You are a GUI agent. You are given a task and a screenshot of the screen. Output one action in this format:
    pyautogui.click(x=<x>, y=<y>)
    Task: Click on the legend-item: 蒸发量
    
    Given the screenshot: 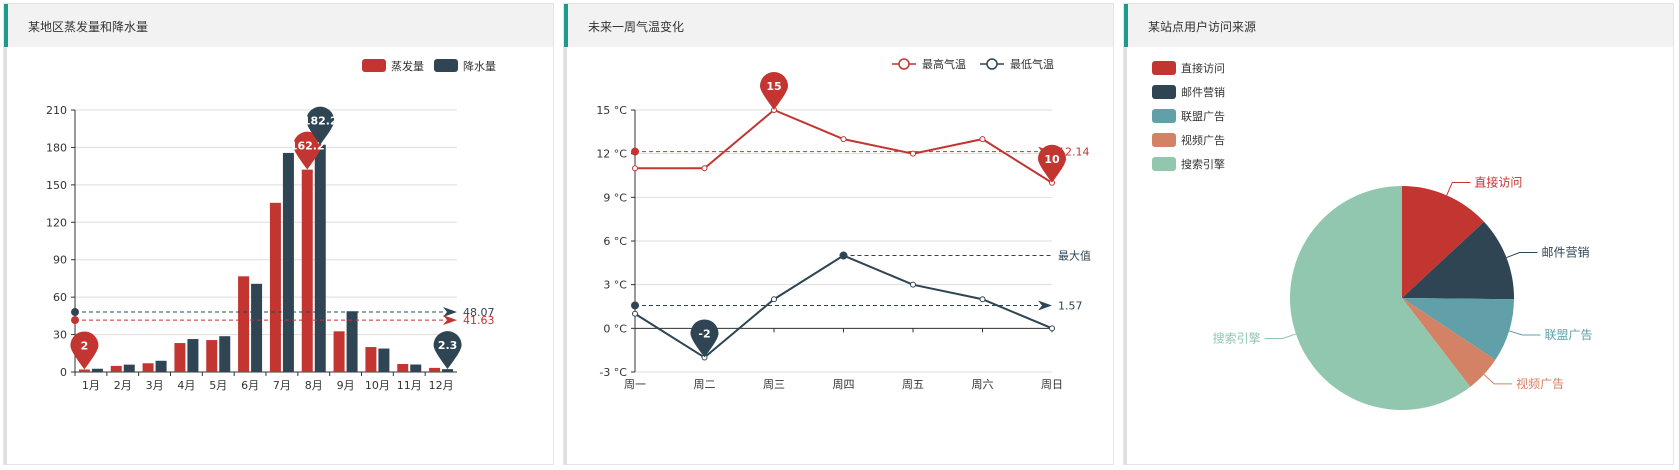 What is the action you would take?
    pyautogui.click(x=393, y=66)
    